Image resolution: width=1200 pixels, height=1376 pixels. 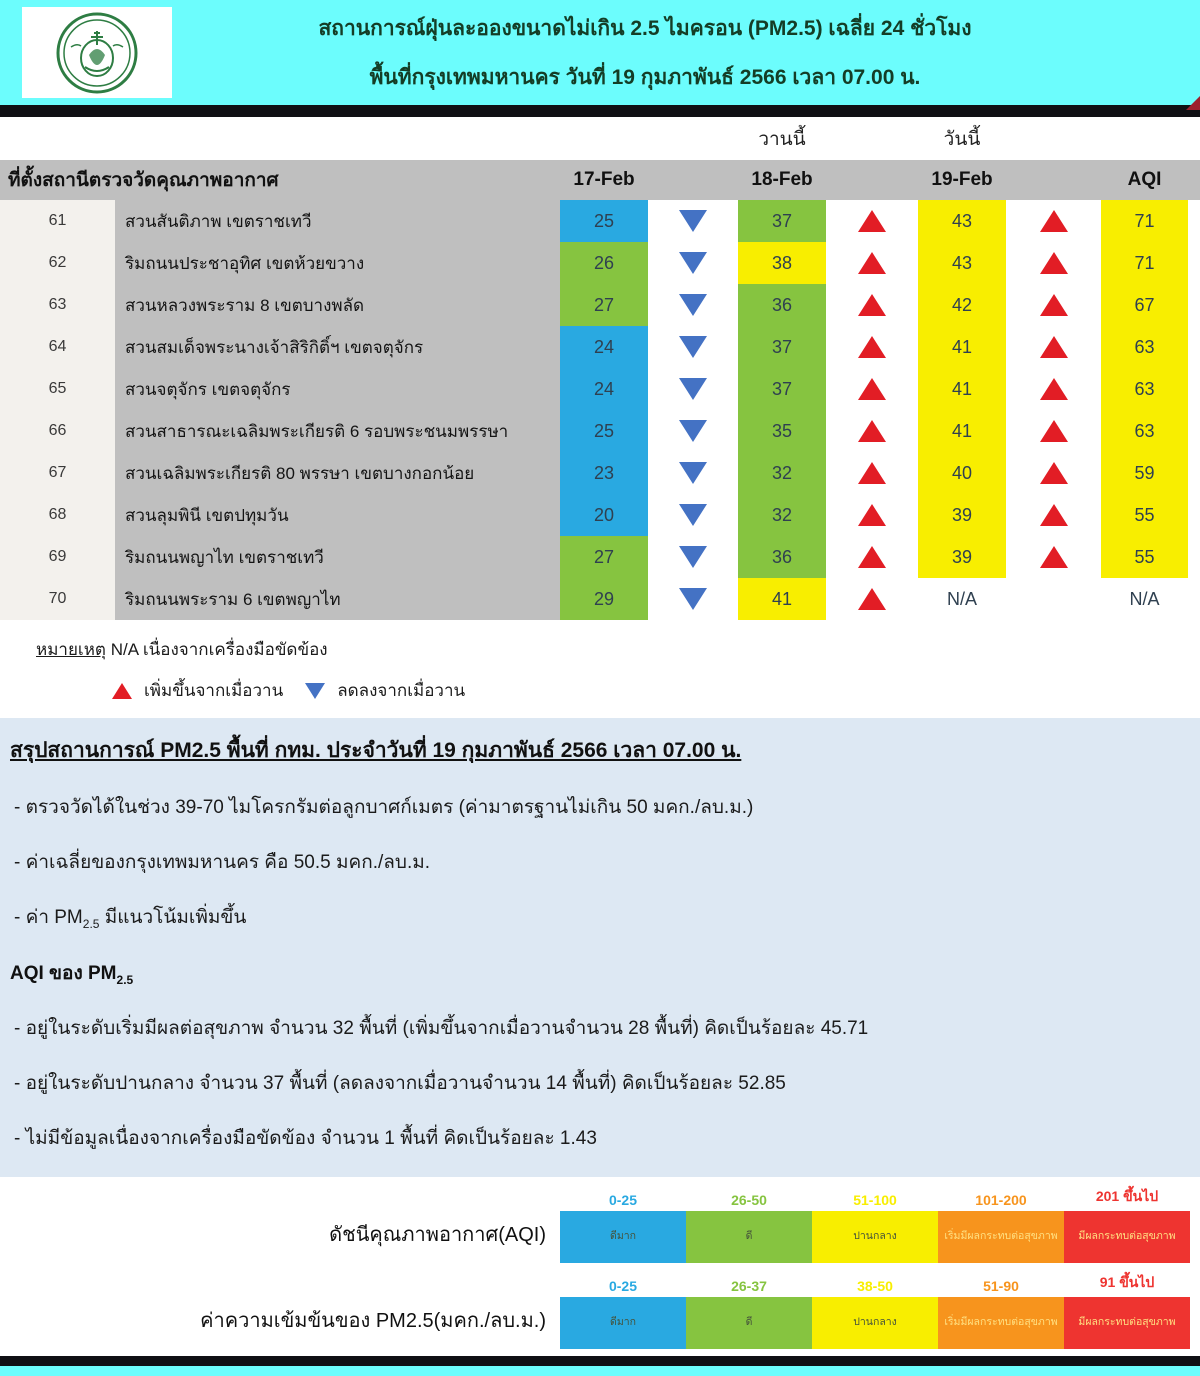 What do you see at coordinates (962, 263) in the screenshot?
I see `value-cell: 43` at bounding box center [962, 263].